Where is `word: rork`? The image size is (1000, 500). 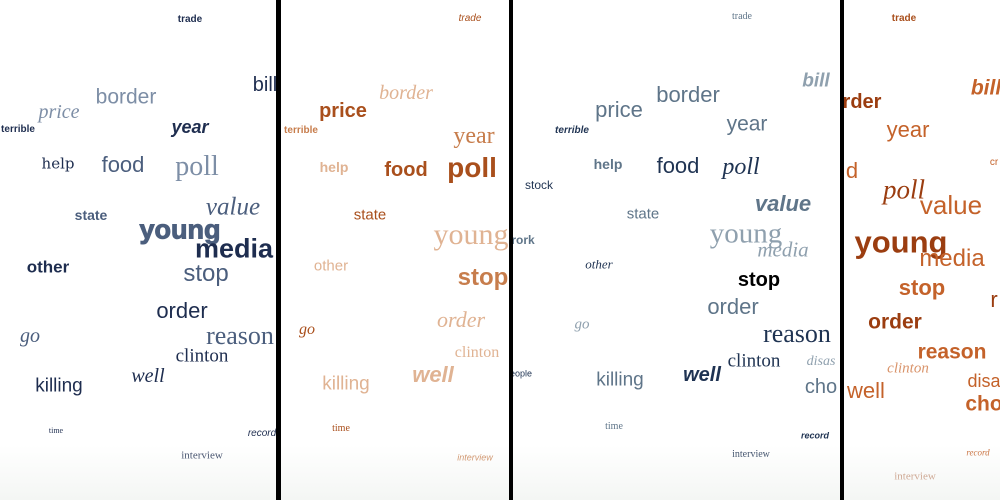 word: rork is located at coordinates (524, 240).